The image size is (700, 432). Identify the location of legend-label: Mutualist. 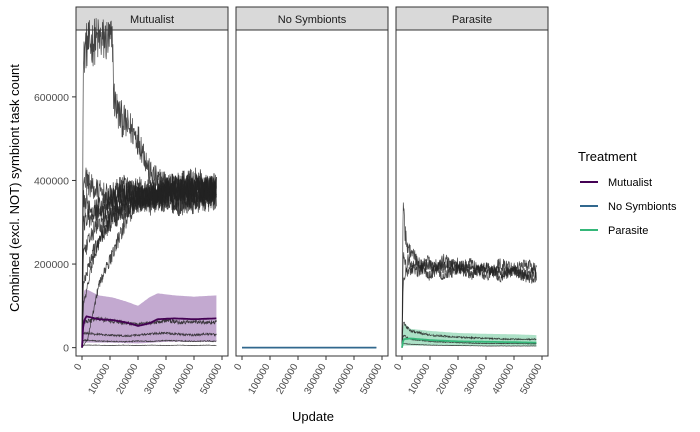
(630, 183).